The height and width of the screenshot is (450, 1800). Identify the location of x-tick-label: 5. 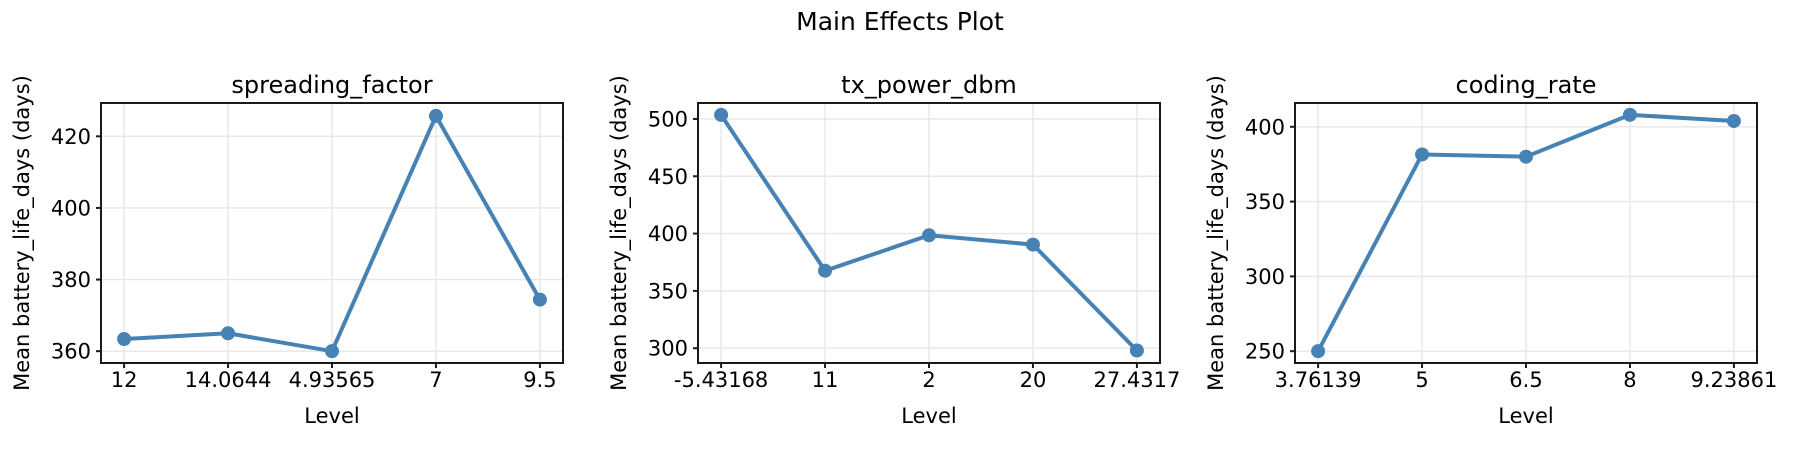
(1421, 380).